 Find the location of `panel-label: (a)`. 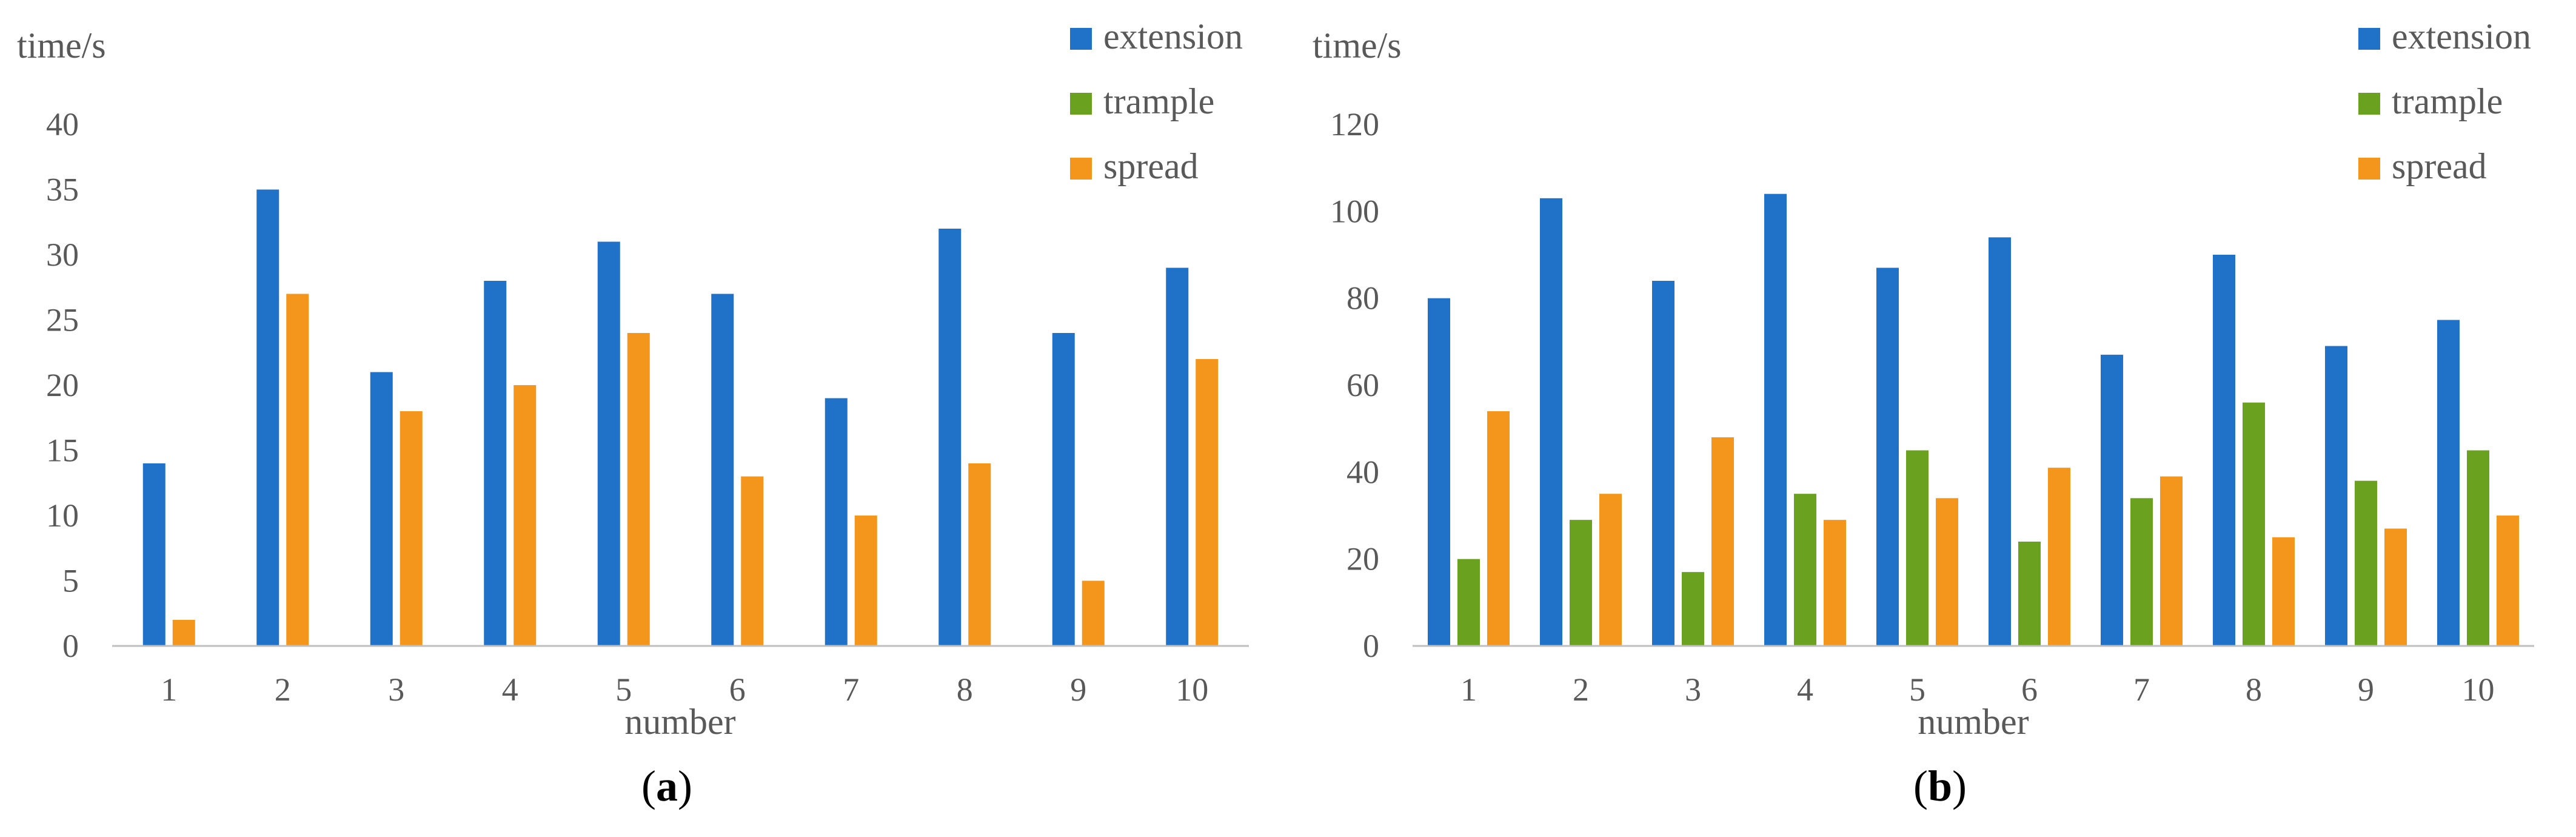

panel-label: (a) is located at coordinates (666, 786).